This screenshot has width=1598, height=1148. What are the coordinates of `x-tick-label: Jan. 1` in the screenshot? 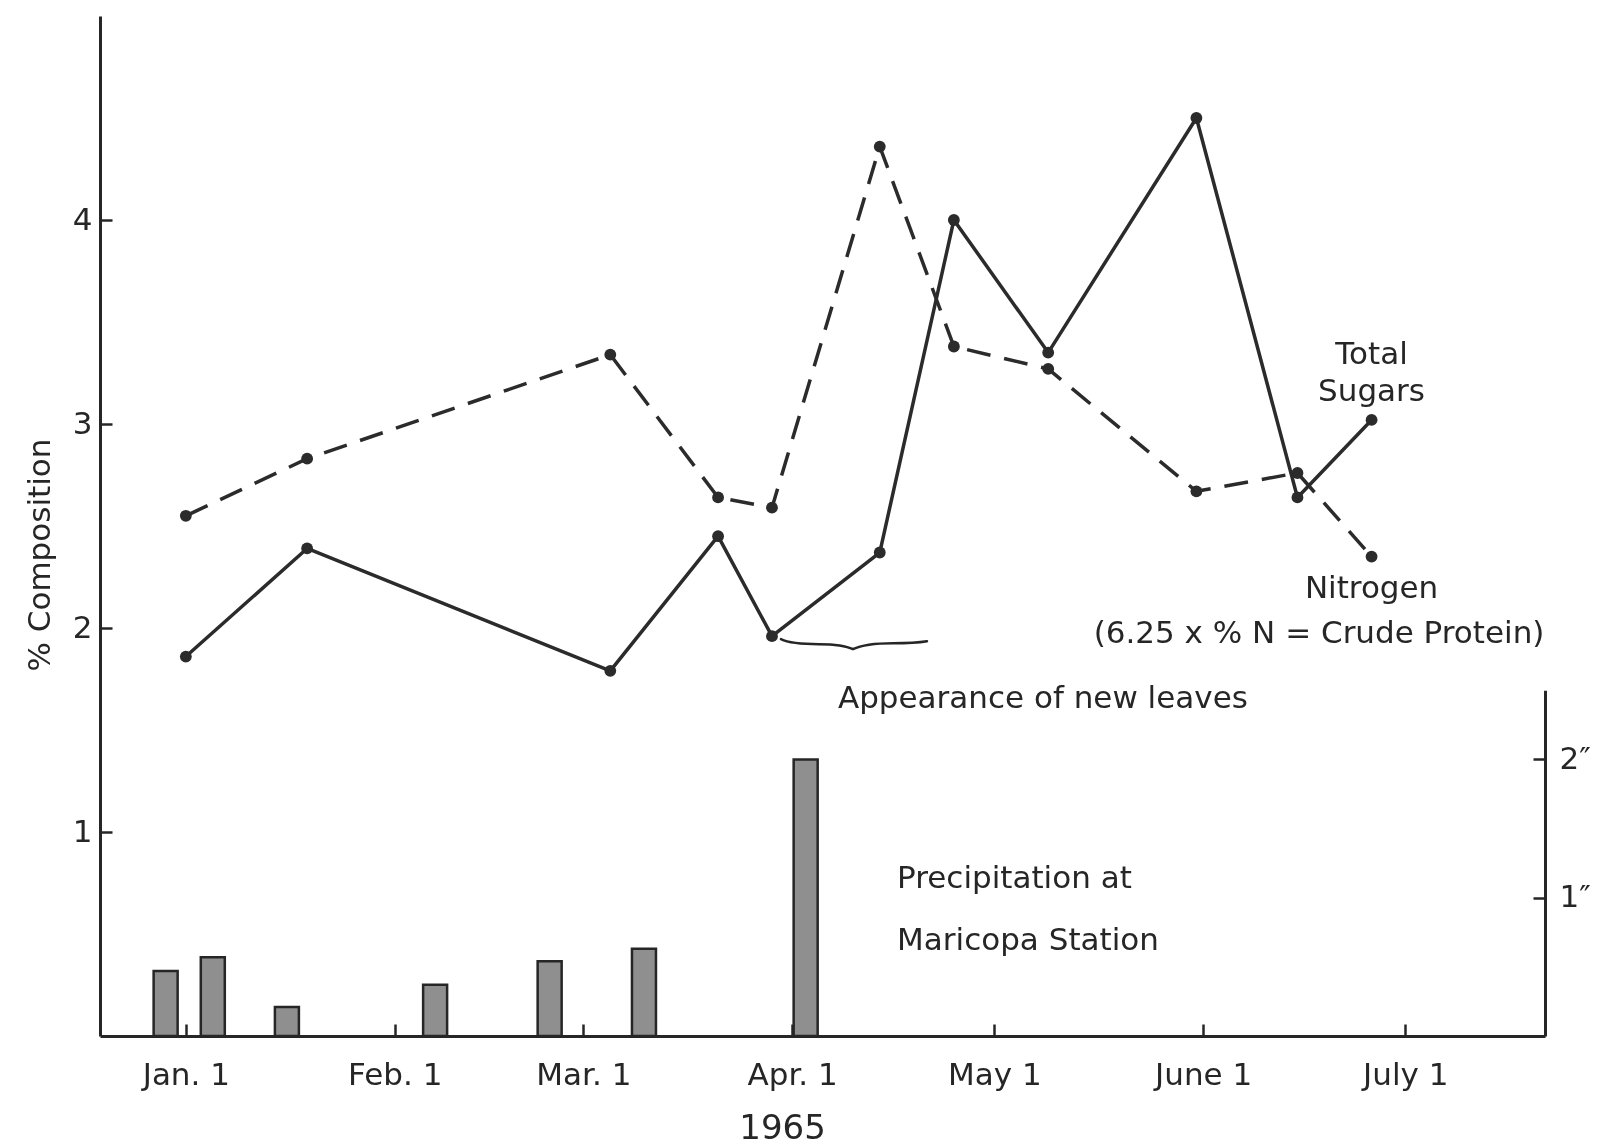 It's located at (185, 1073).